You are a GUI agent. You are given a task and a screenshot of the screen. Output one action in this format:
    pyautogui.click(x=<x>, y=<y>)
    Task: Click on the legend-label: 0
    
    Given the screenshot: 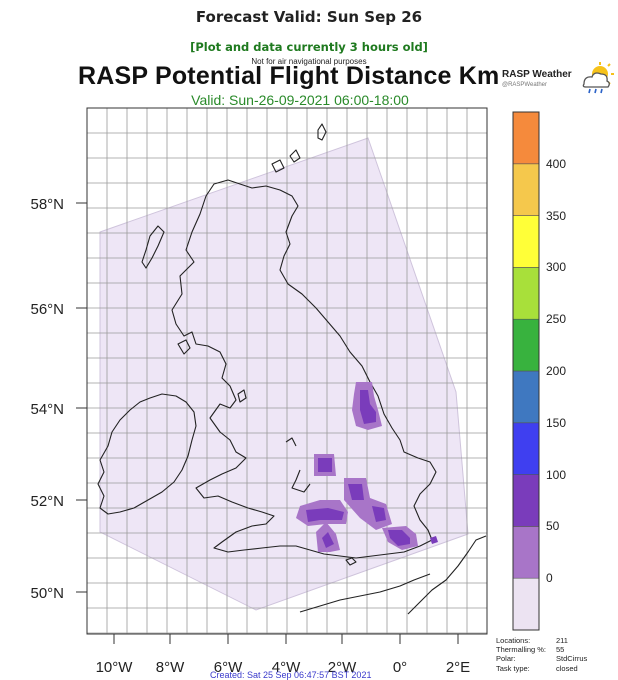 What is the action you would take?
    pyautogui.click(x=549, y=578)
    